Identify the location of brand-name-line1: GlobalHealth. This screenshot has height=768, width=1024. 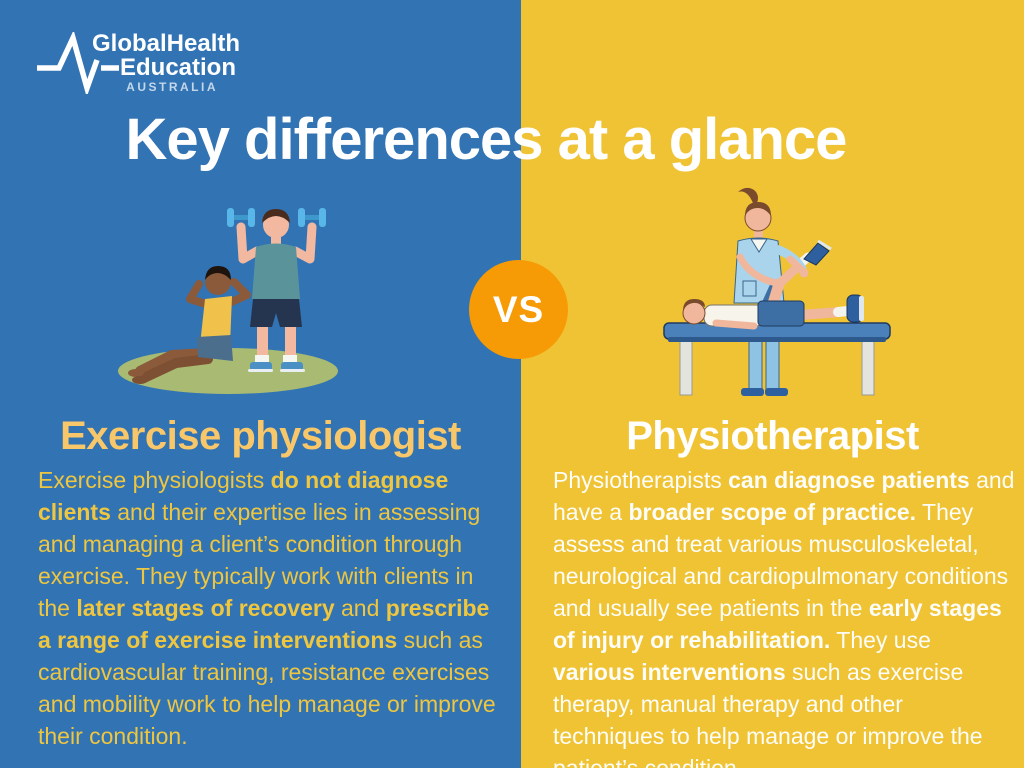
(166, 43).